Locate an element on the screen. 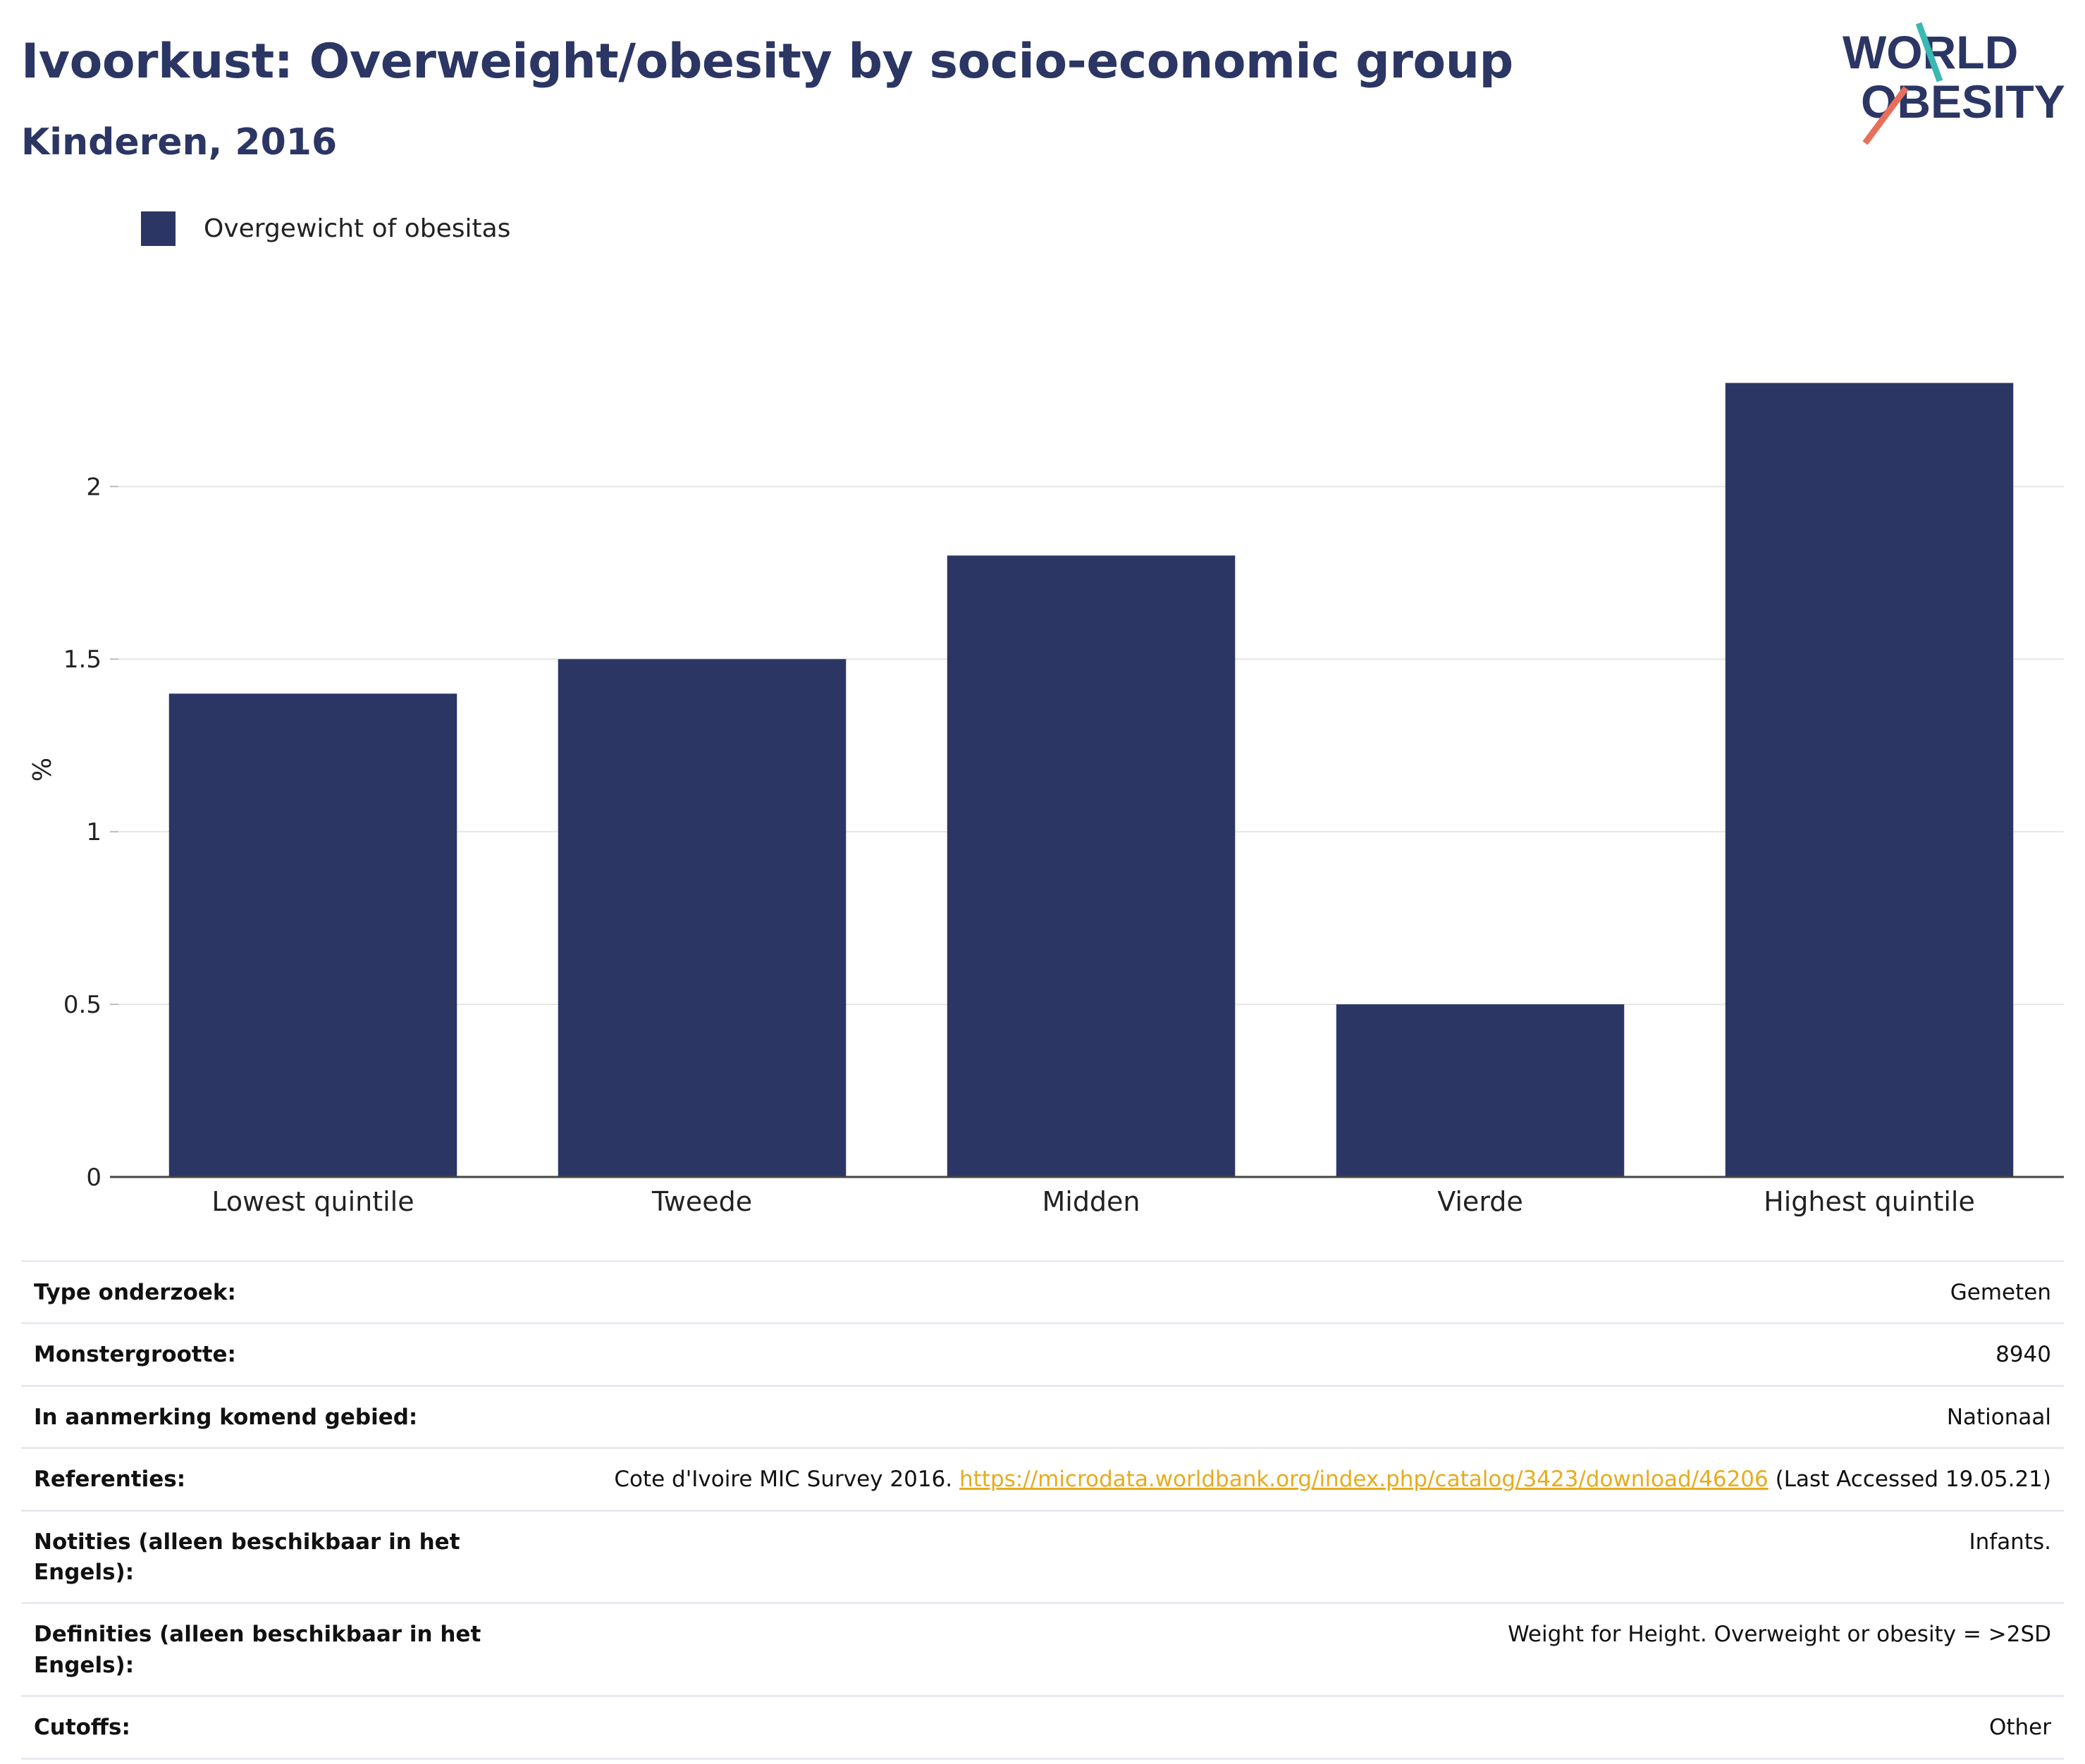  meta-value: Infants. is located at coordinates (1281, 1557).